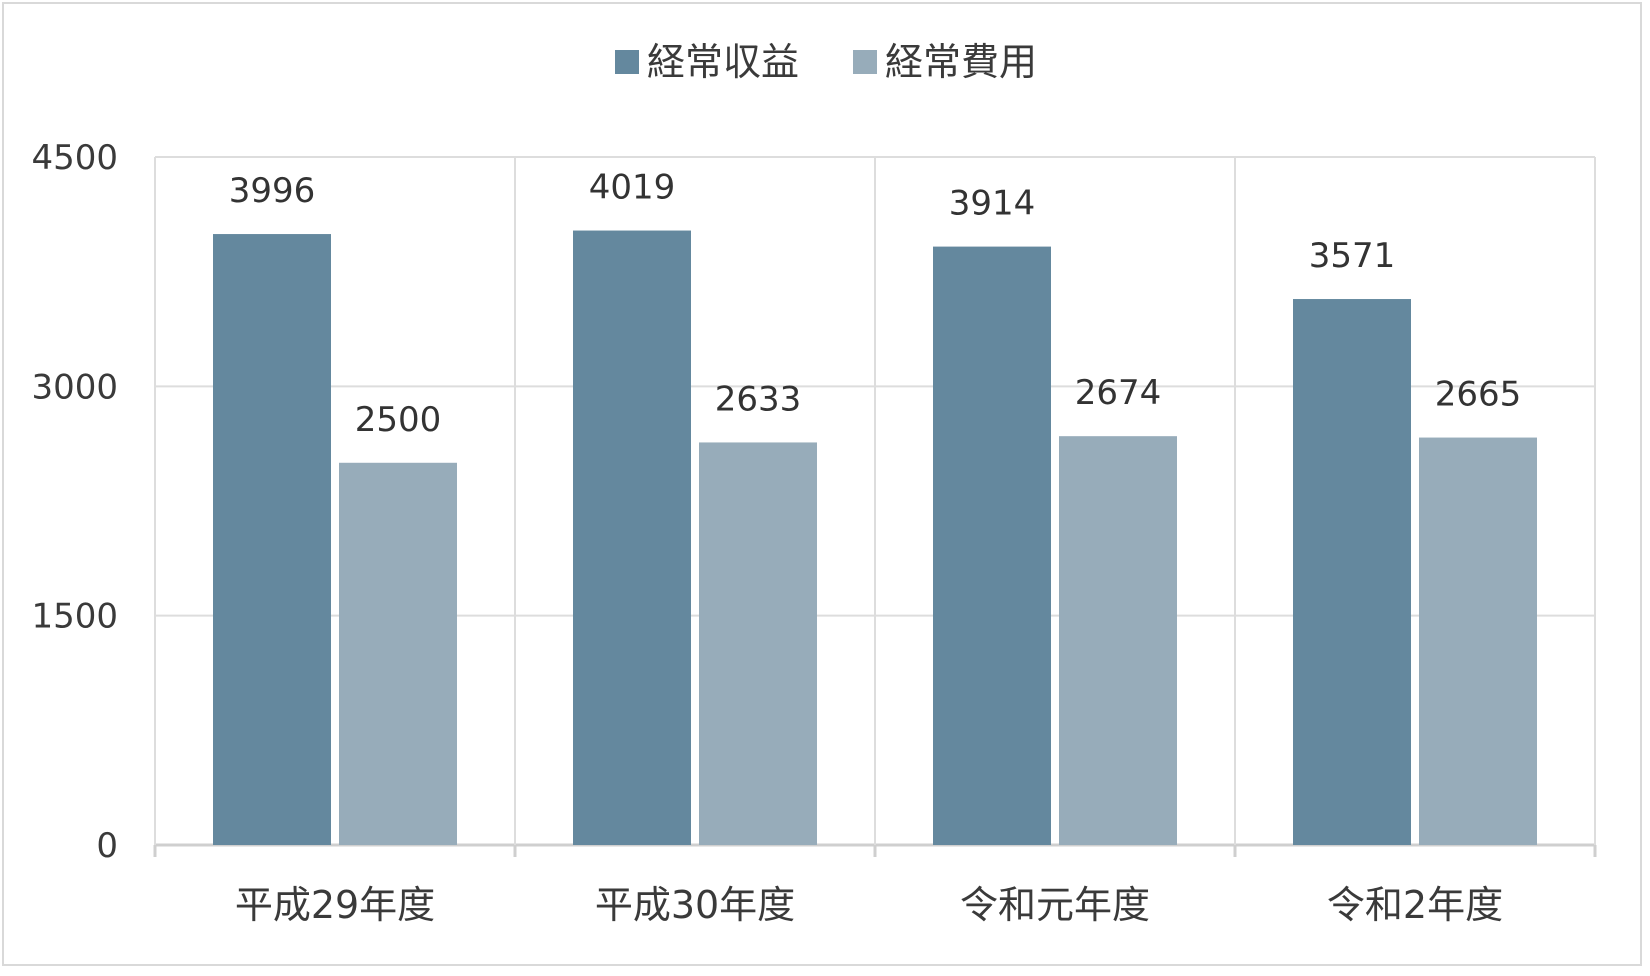 The height and width of the screenshot is (976, 1650). What do you see at coordinates (272, 191) in the screenshot?
I see `data-label: 3996` at bounding box center [272, 191].